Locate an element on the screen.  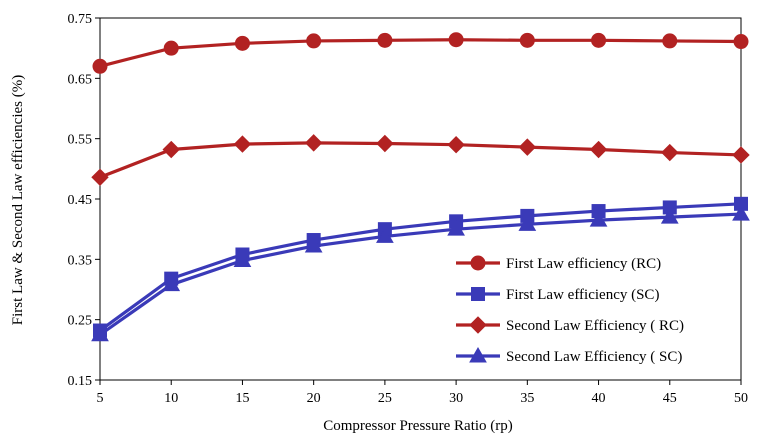
y-axis: 0.15 0.25 0.35 0.45 0.55 0.65 0.75 is located at coordinates (84, 200).